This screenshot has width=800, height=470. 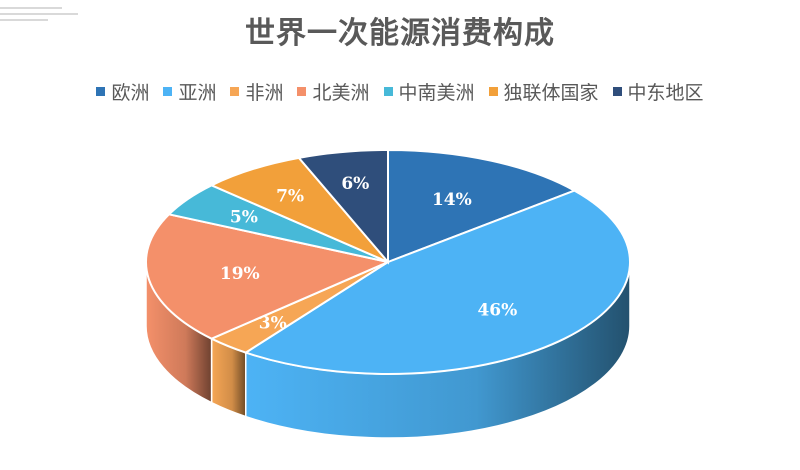 I want to click on legend-item: 非洲, so click(x=256, y=91).